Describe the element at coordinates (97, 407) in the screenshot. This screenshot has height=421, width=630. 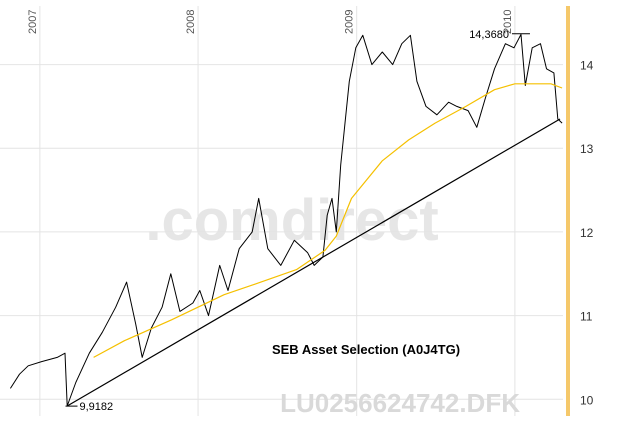
I see `min-value-label: 9,9182` at that location.